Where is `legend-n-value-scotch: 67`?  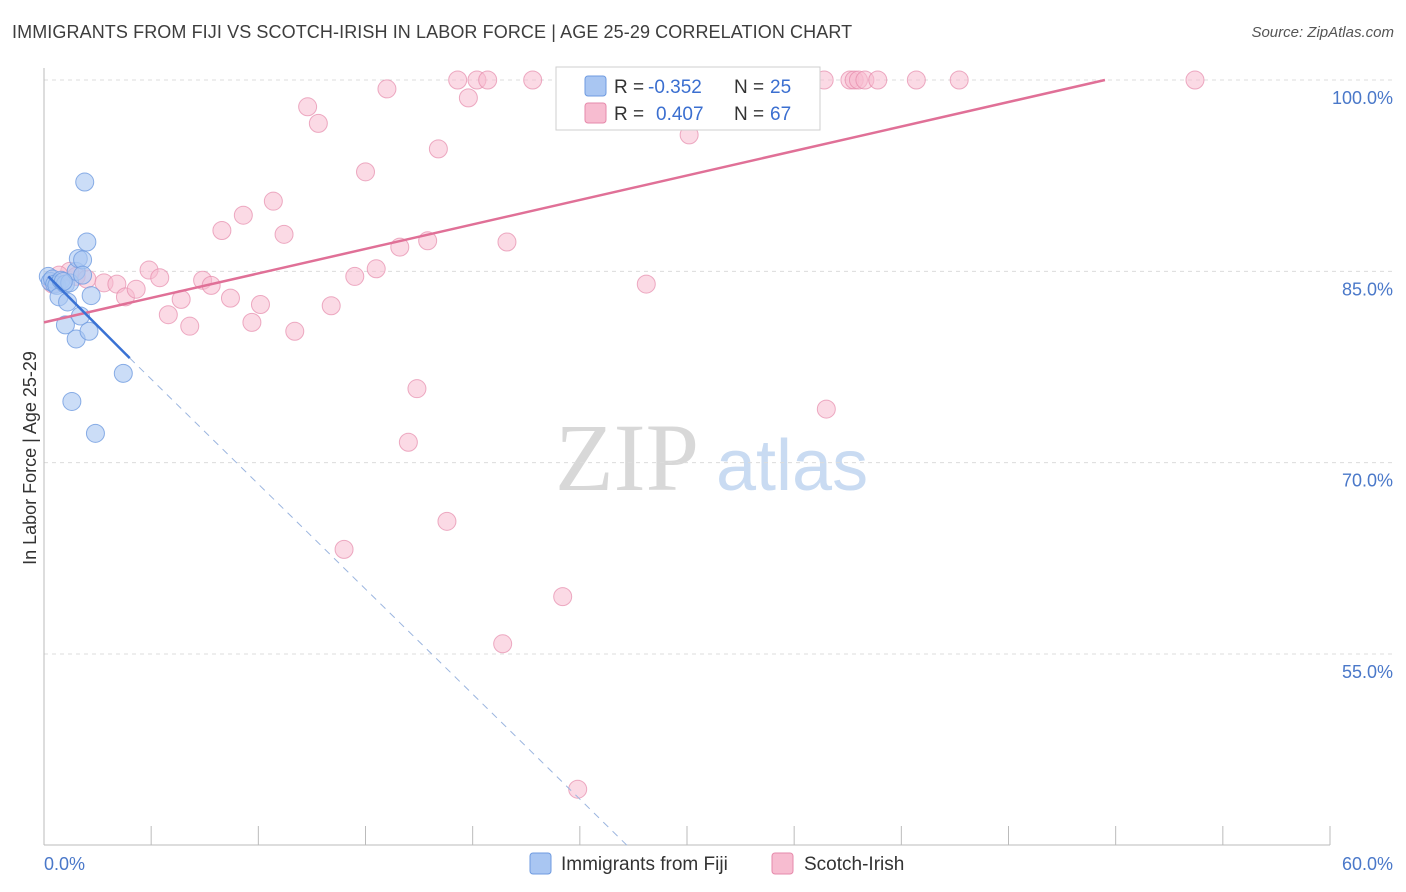 legend-n-value-scotch: 67 is located at coordinates (780, 114).